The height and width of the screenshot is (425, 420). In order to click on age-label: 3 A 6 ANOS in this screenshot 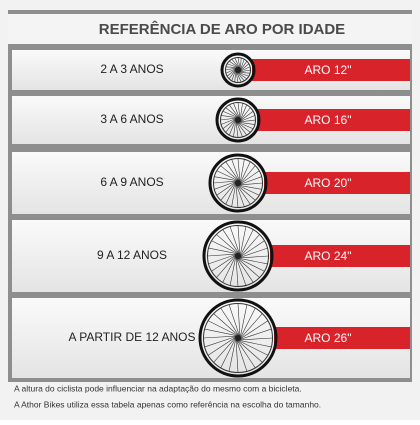, I will do `click(131, 119)`.